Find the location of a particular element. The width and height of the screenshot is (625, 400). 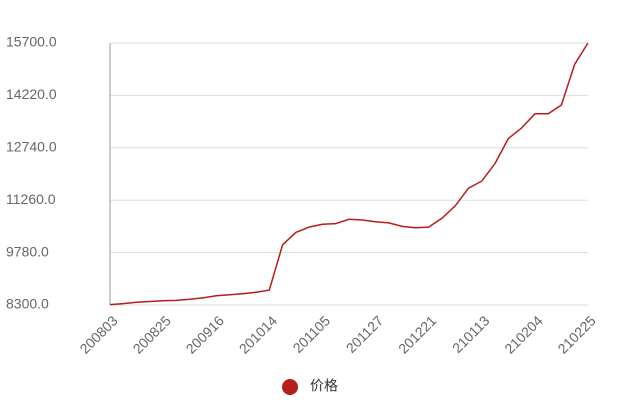

x-tick-label: 201014 is located at coordinates (258, 334).